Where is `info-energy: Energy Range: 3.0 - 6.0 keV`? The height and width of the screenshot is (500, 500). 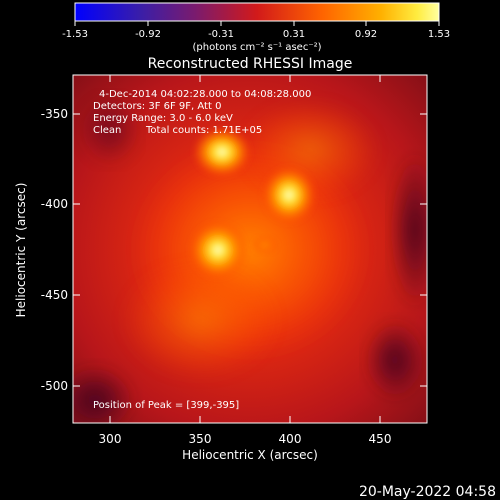
info-energy: Energy Range: 3.0 - 6.0 keV is located at coordinates (163, 118).